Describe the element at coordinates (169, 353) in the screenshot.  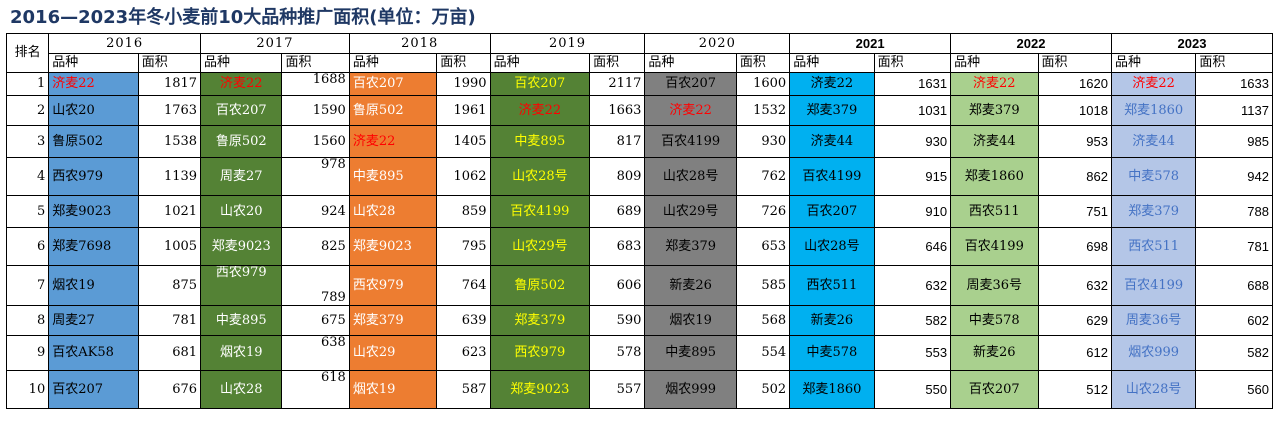
I see `area-cell-2016: 681` at that location.